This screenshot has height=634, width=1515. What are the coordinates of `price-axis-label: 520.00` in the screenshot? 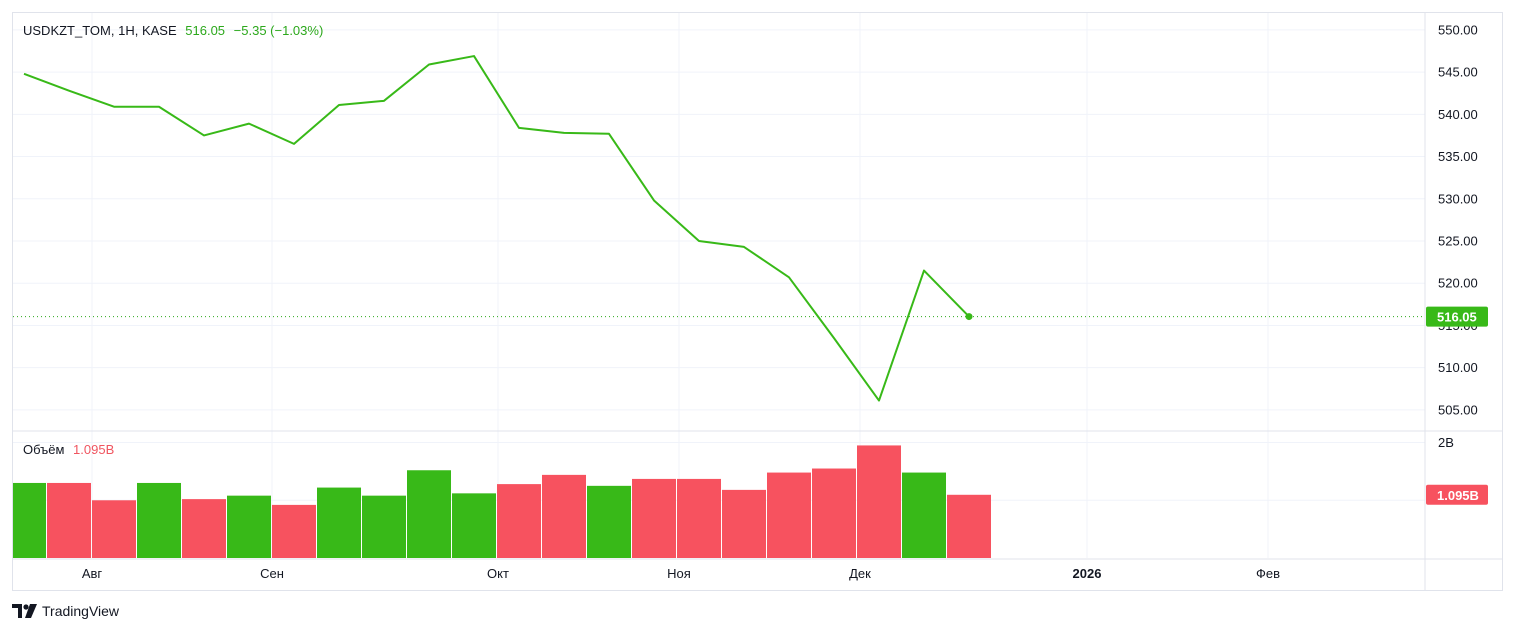 It's located at (1458, 283).